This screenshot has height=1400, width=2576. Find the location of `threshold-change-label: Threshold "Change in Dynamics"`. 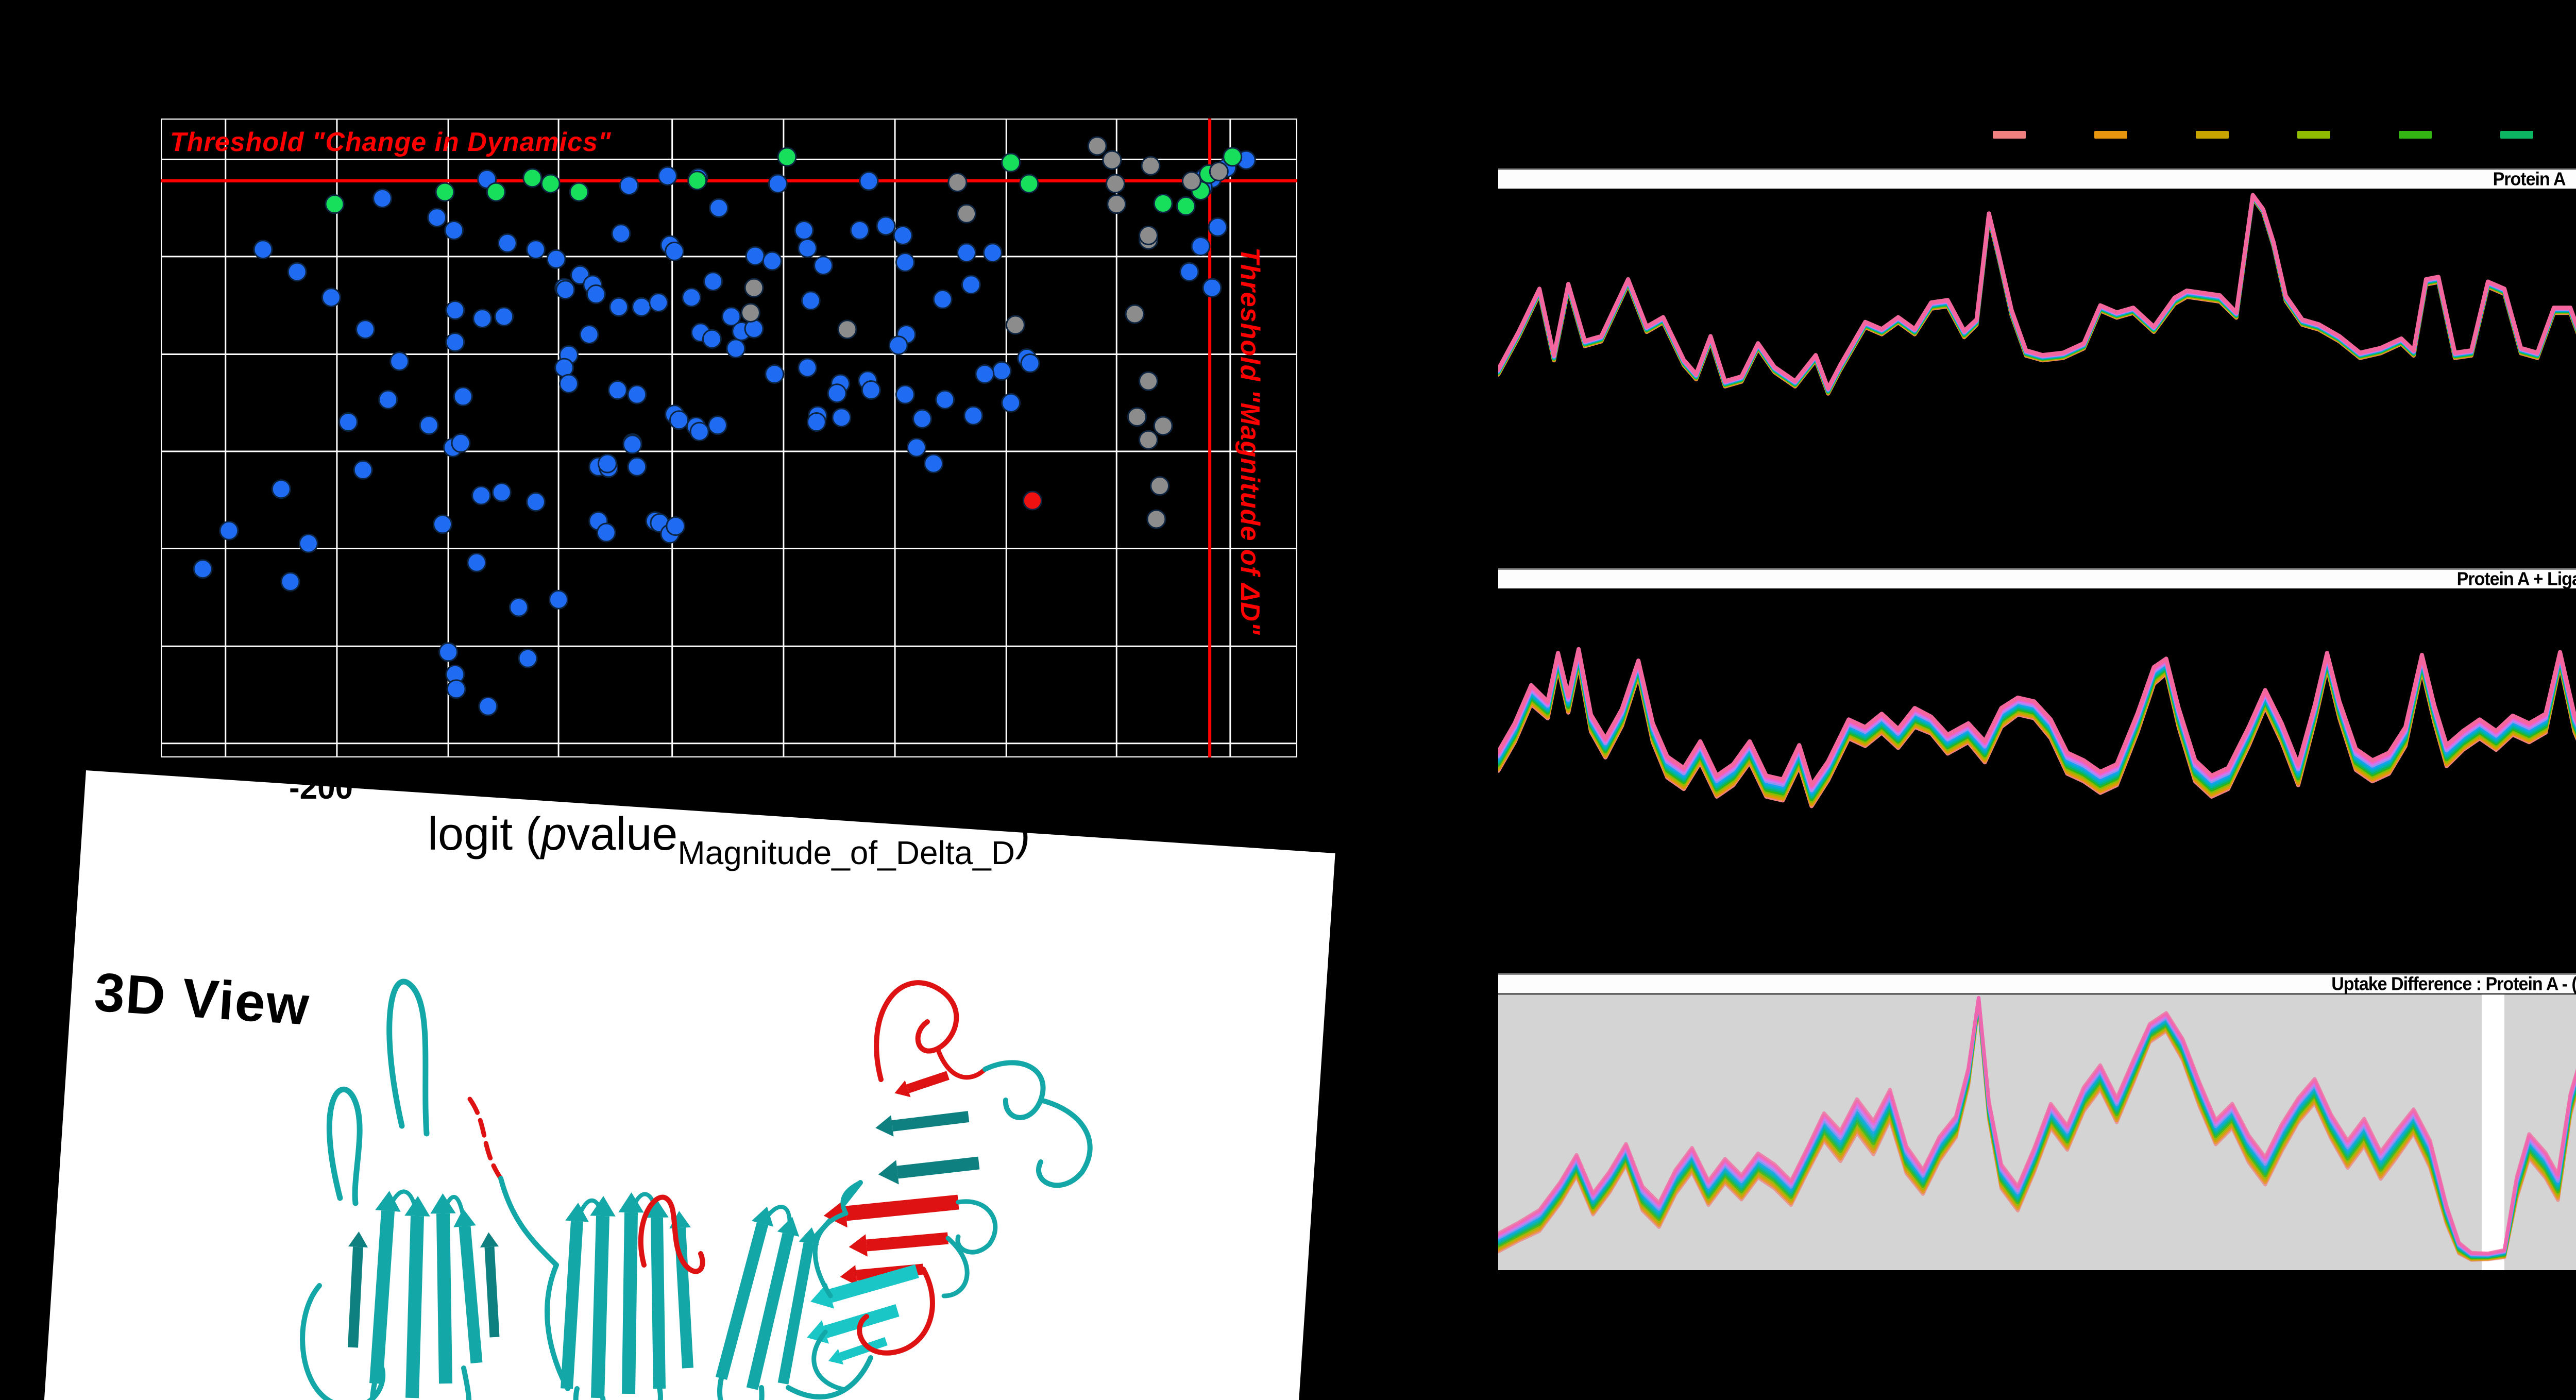

threshold-change-label: Threshold "Change in Dynamics" is located at coordinates (391, 142).